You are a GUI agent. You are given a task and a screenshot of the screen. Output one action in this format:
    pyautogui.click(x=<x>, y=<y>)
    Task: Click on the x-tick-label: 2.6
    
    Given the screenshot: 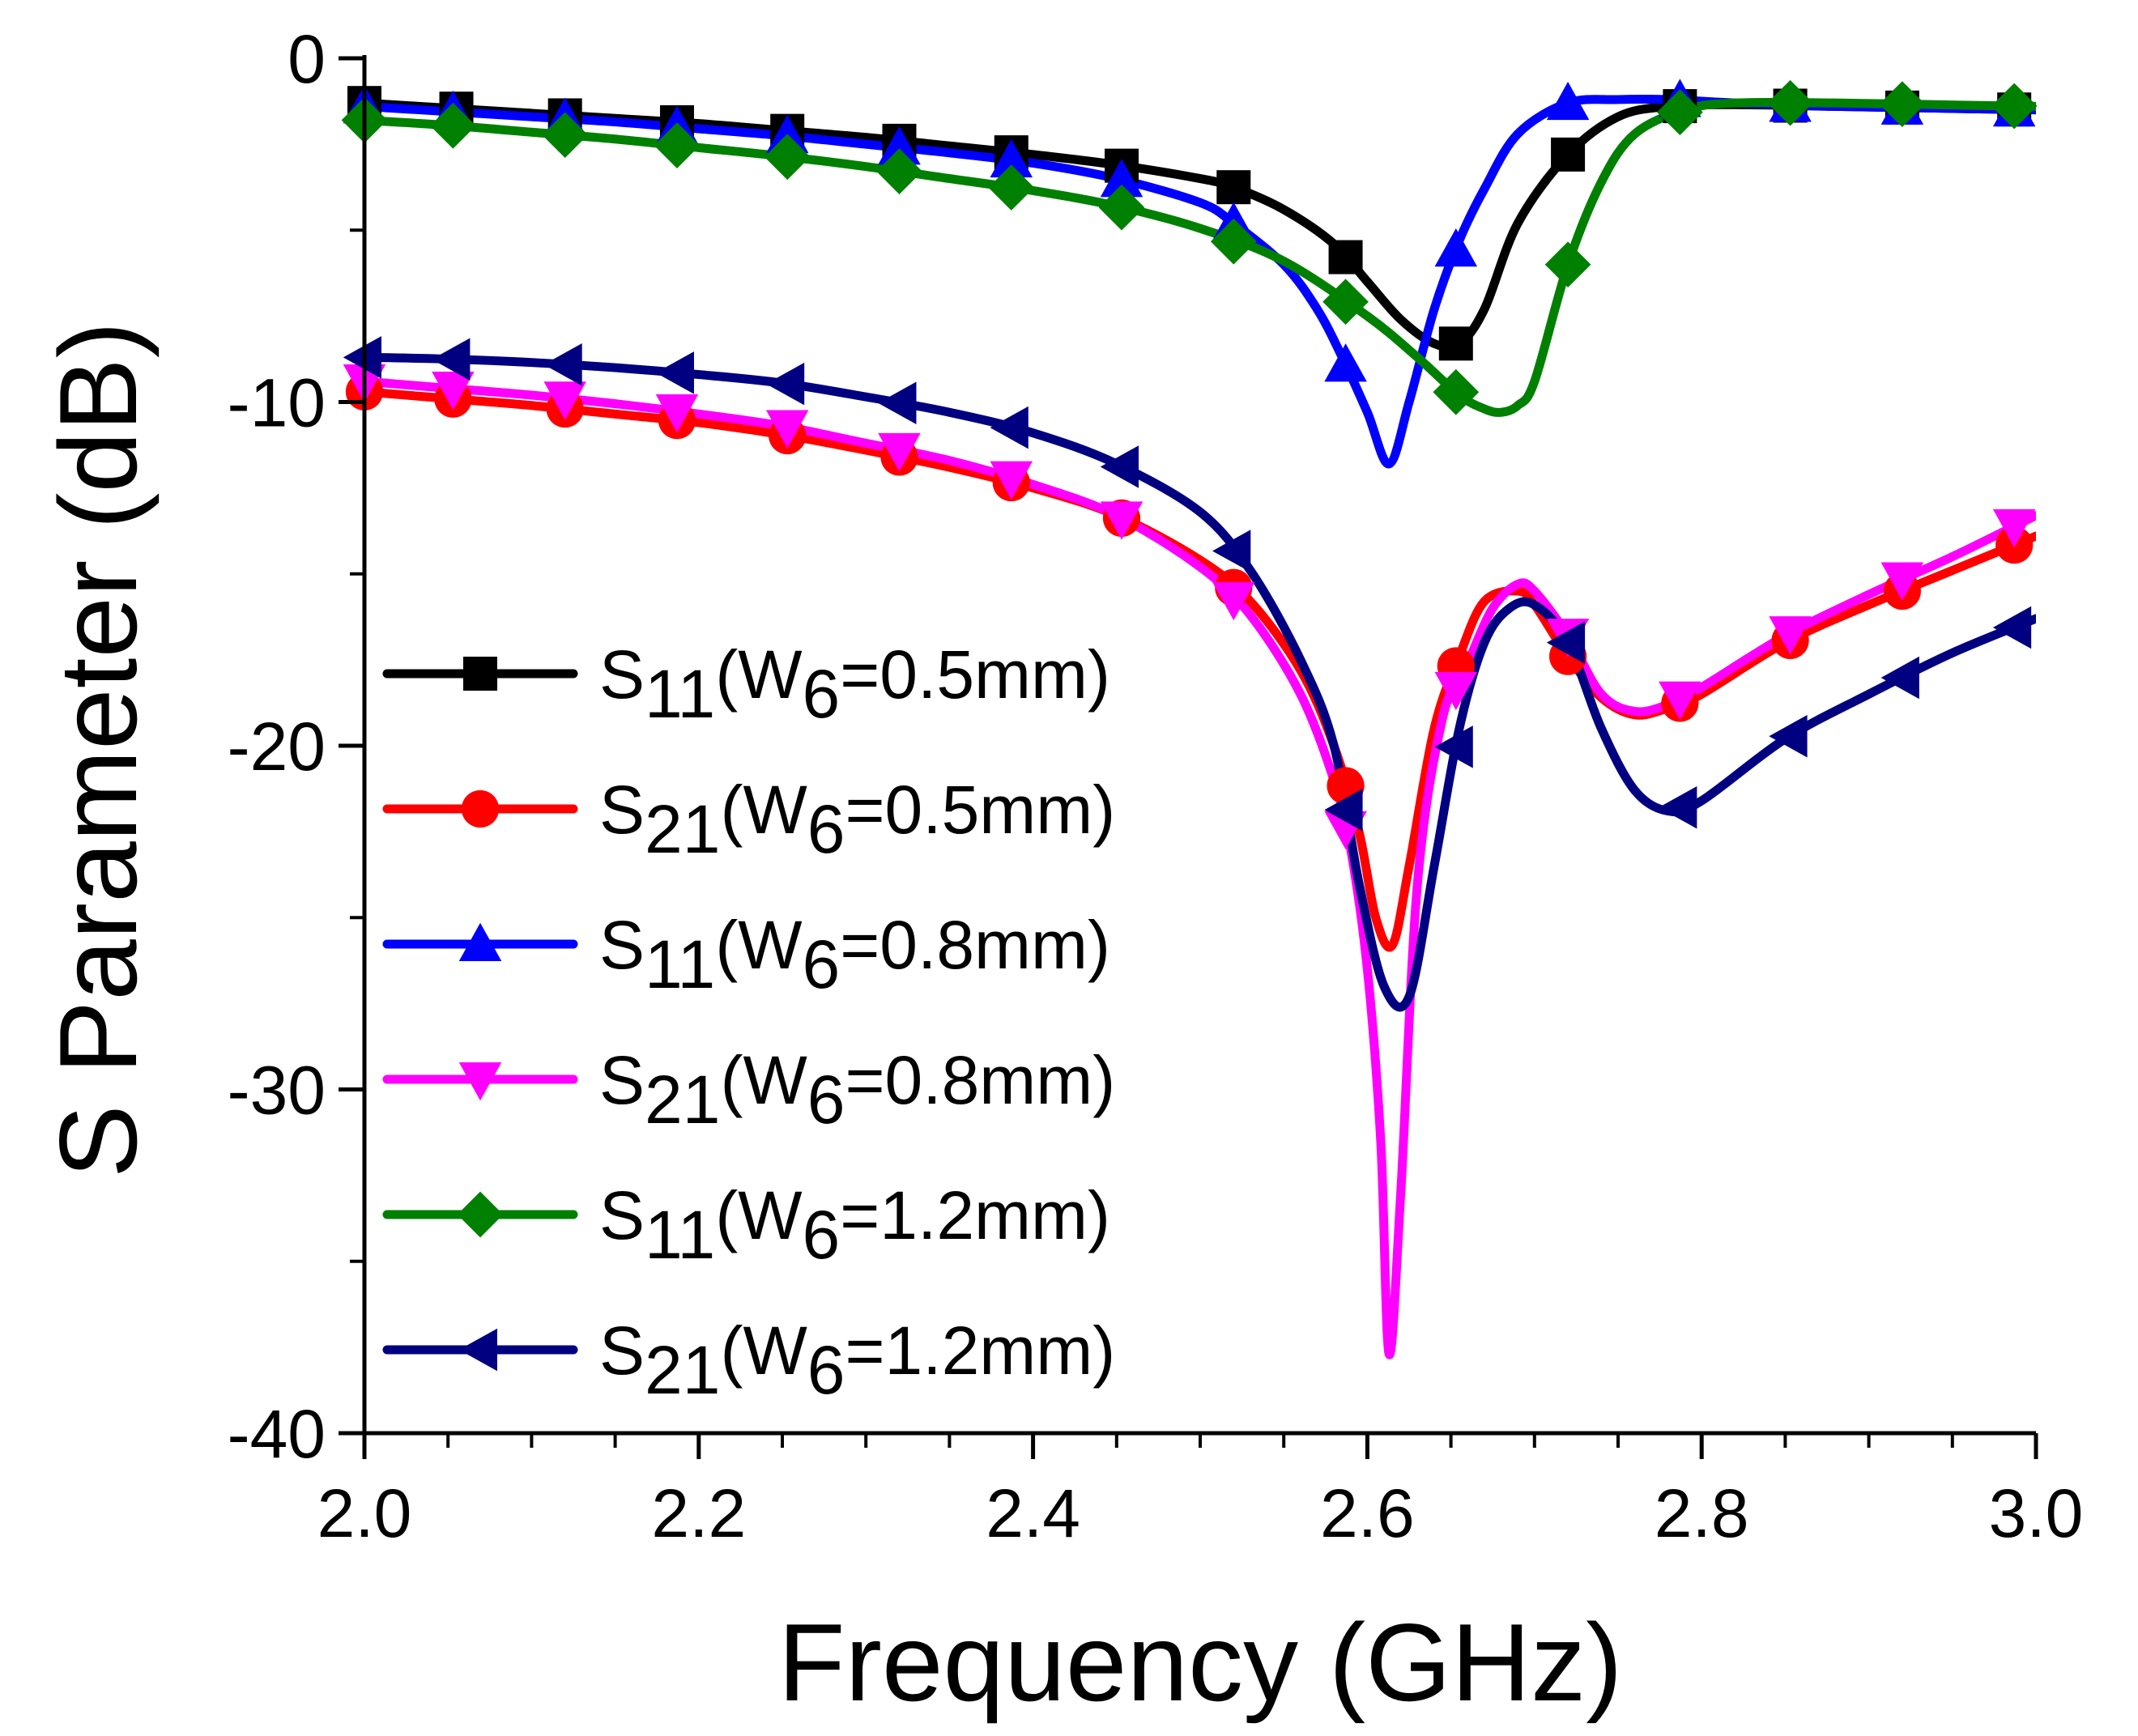 What is the action you would take?
    pyautogui.click(x=1367, y=1513)
    